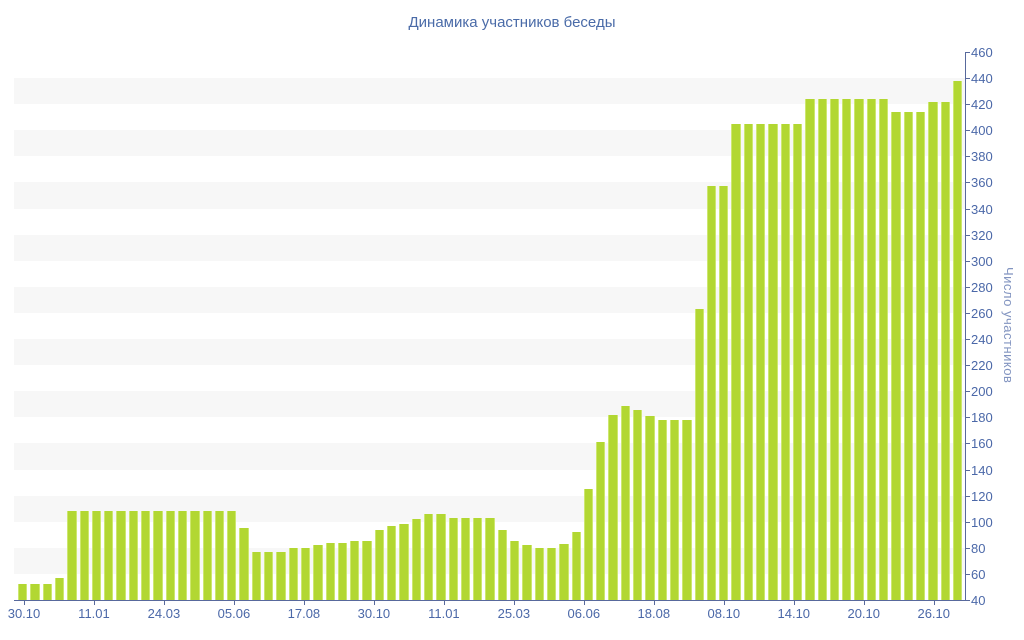 The height and width of the screenshot is (640, 1024). I want to click on y-tick-label: 80, so click(978, 548).